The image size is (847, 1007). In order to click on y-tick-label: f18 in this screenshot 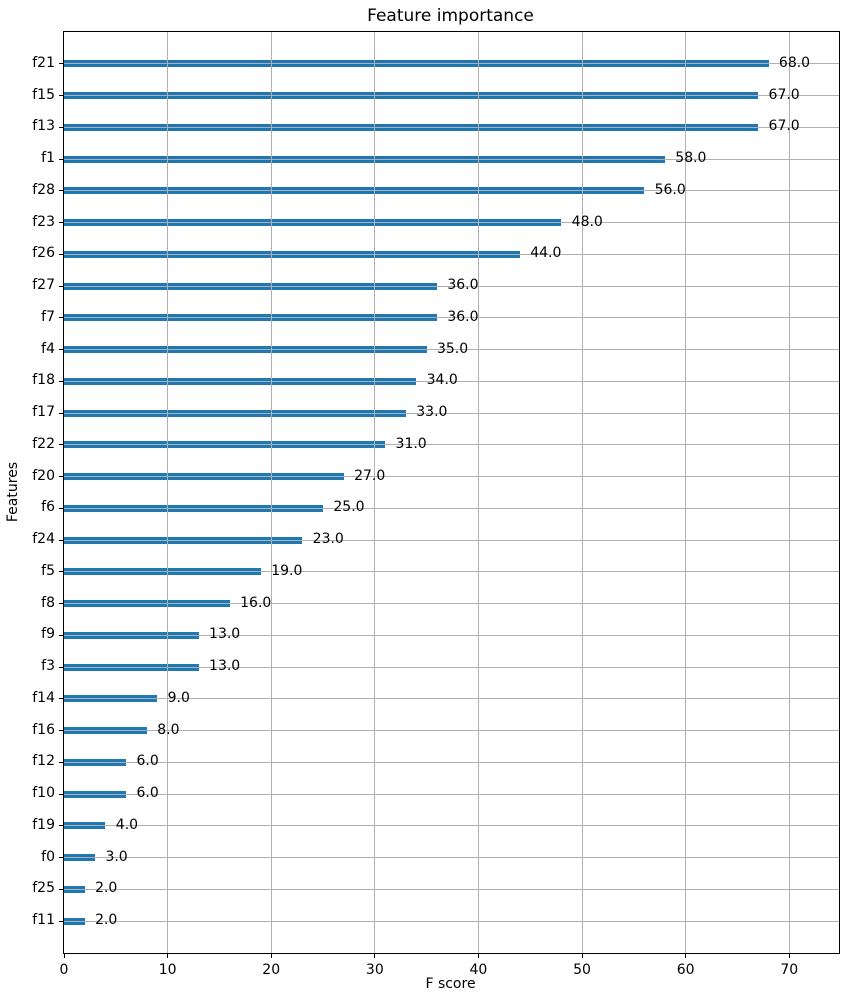, I will do `click(43, 380)`.